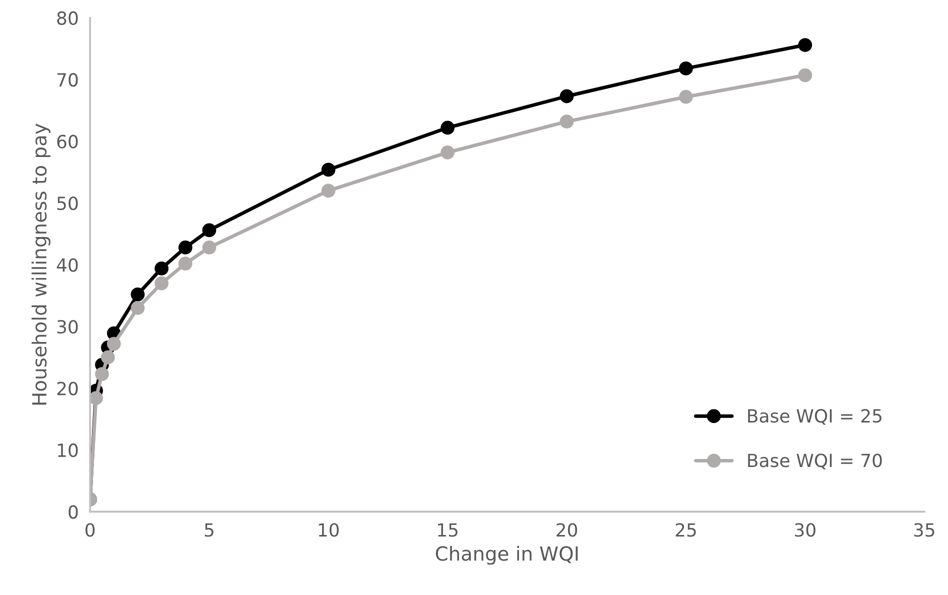  Describe the element at coordinates (209, 530) in the screenshot. I see `x-tick-label: 5` at that location.